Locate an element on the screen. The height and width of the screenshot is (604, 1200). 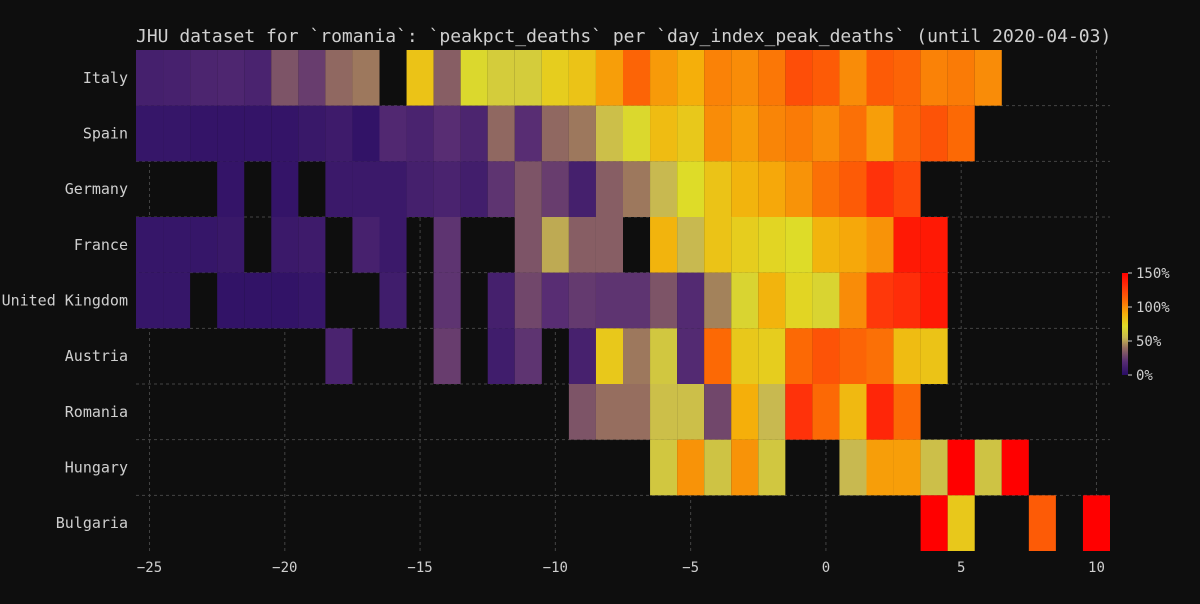
colorbar-tick-label: 0% is located at coordinates (1144, 376).